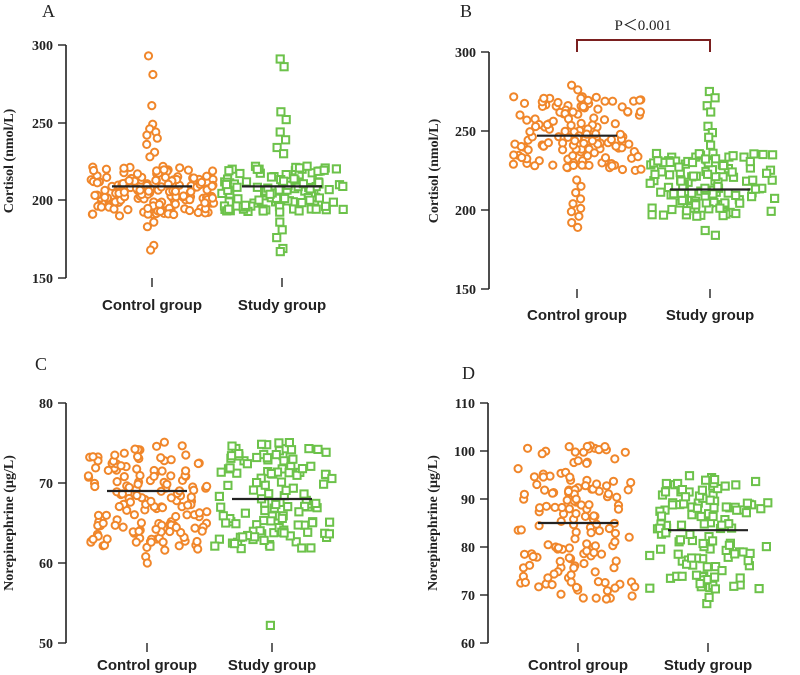 The width and height of the screenshot is (800, 675). I want to click on x-tick-study: Study group, so click(282, 296).